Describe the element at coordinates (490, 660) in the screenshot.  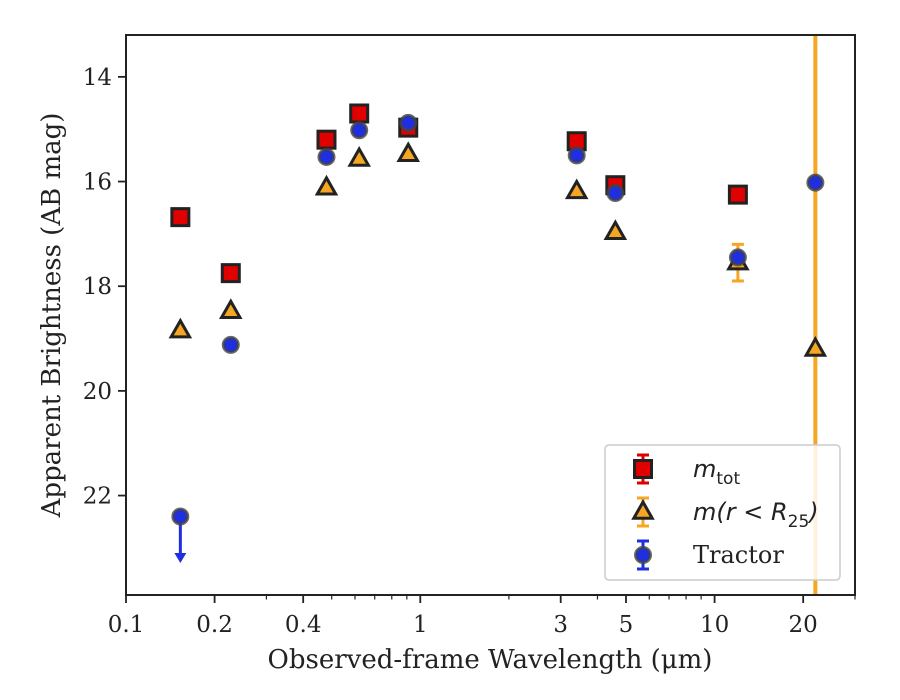
I see `x-axis-title: Observed-frame Wavelength (μm)` at that location.